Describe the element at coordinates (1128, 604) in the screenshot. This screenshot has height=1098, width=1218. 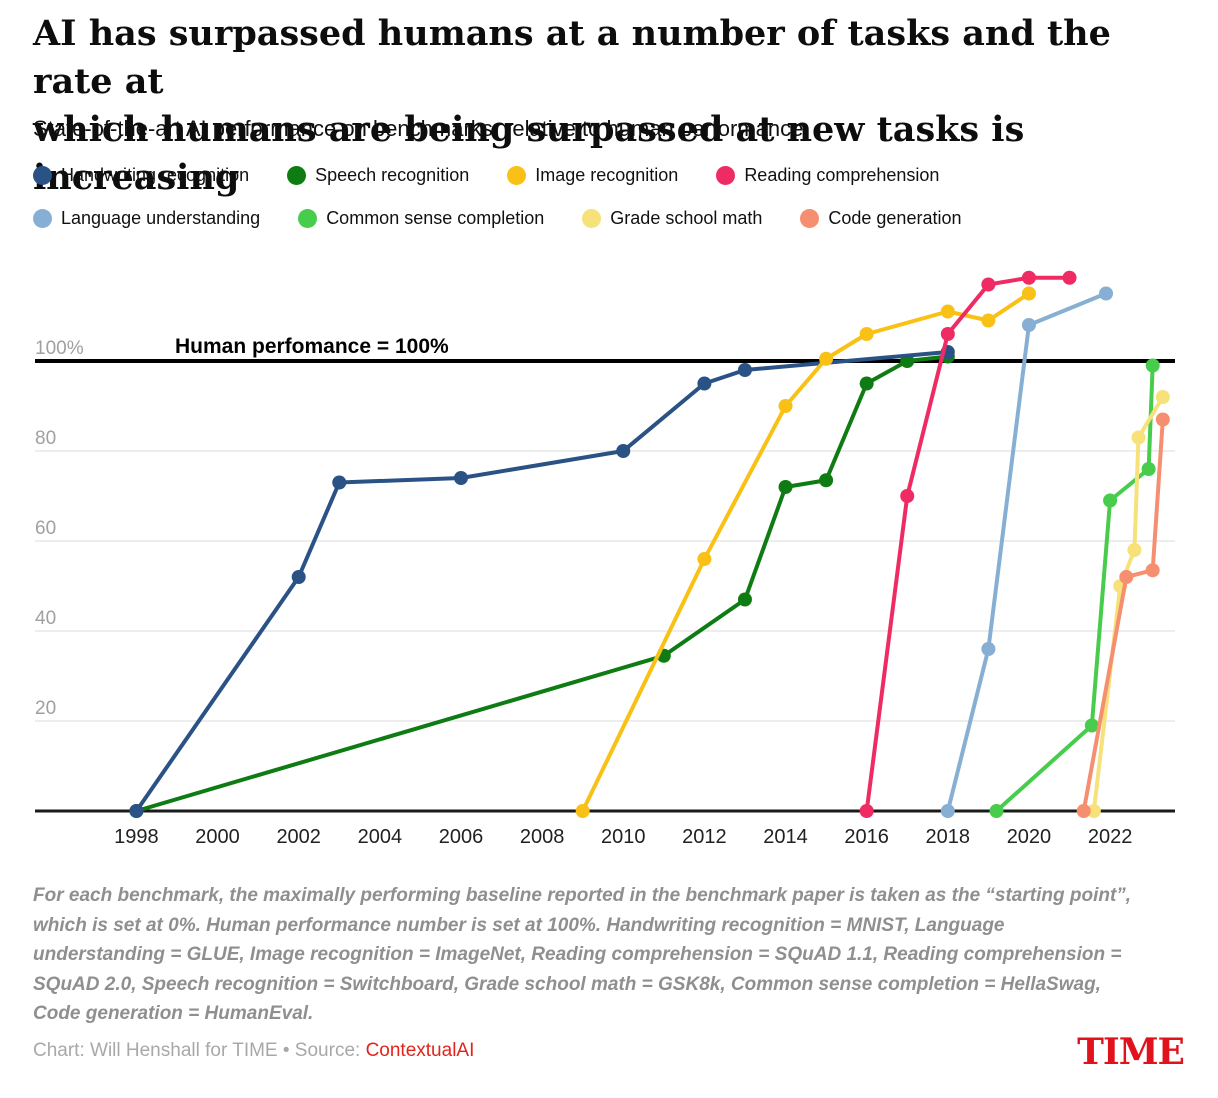
I see `series-line-grade-school-math` at that location.